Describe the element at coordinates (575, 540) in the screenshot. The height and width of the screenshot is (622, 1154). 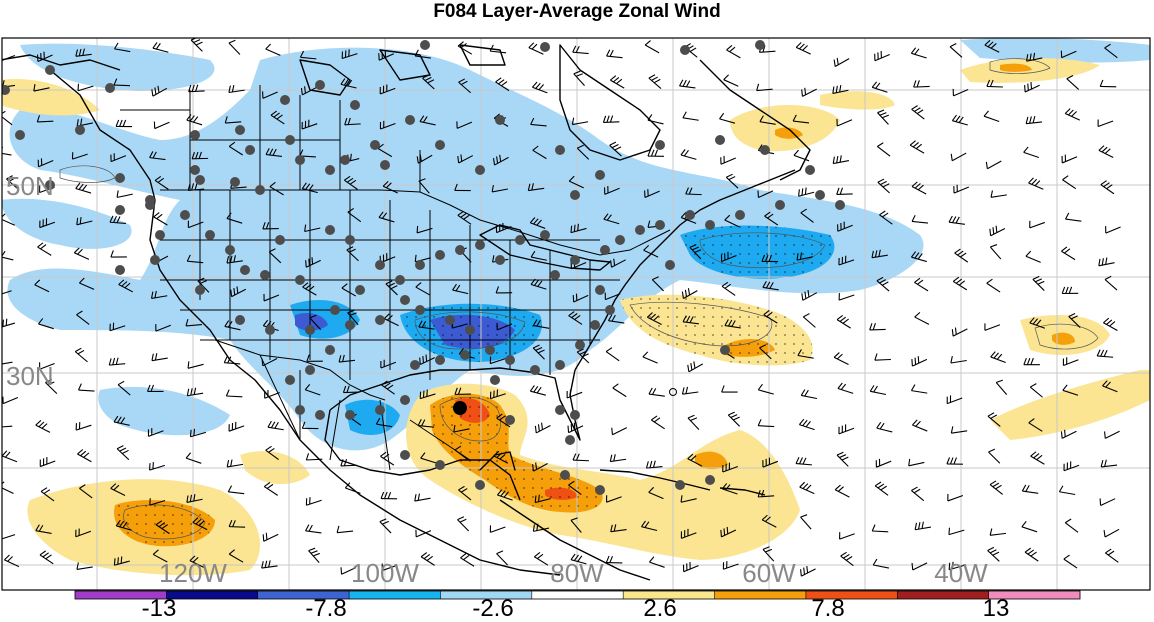
I see `central-america` at that location.